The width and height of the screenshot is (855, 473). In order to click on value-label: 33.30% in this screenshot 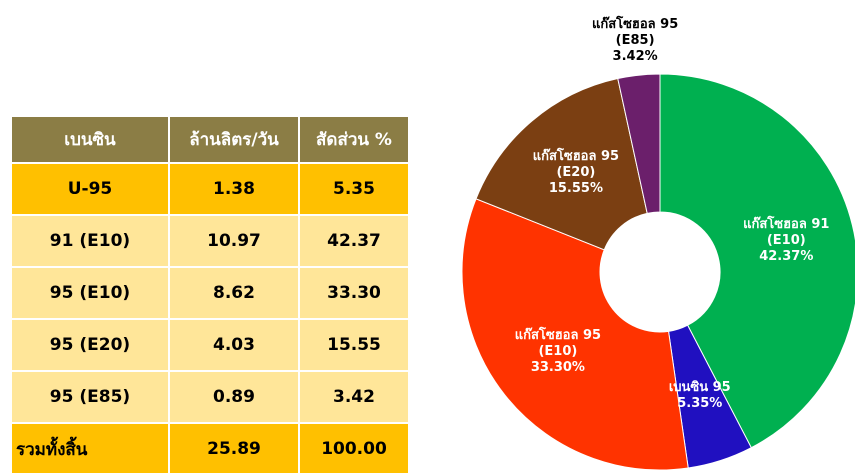, I will do `click(557, 368)`.